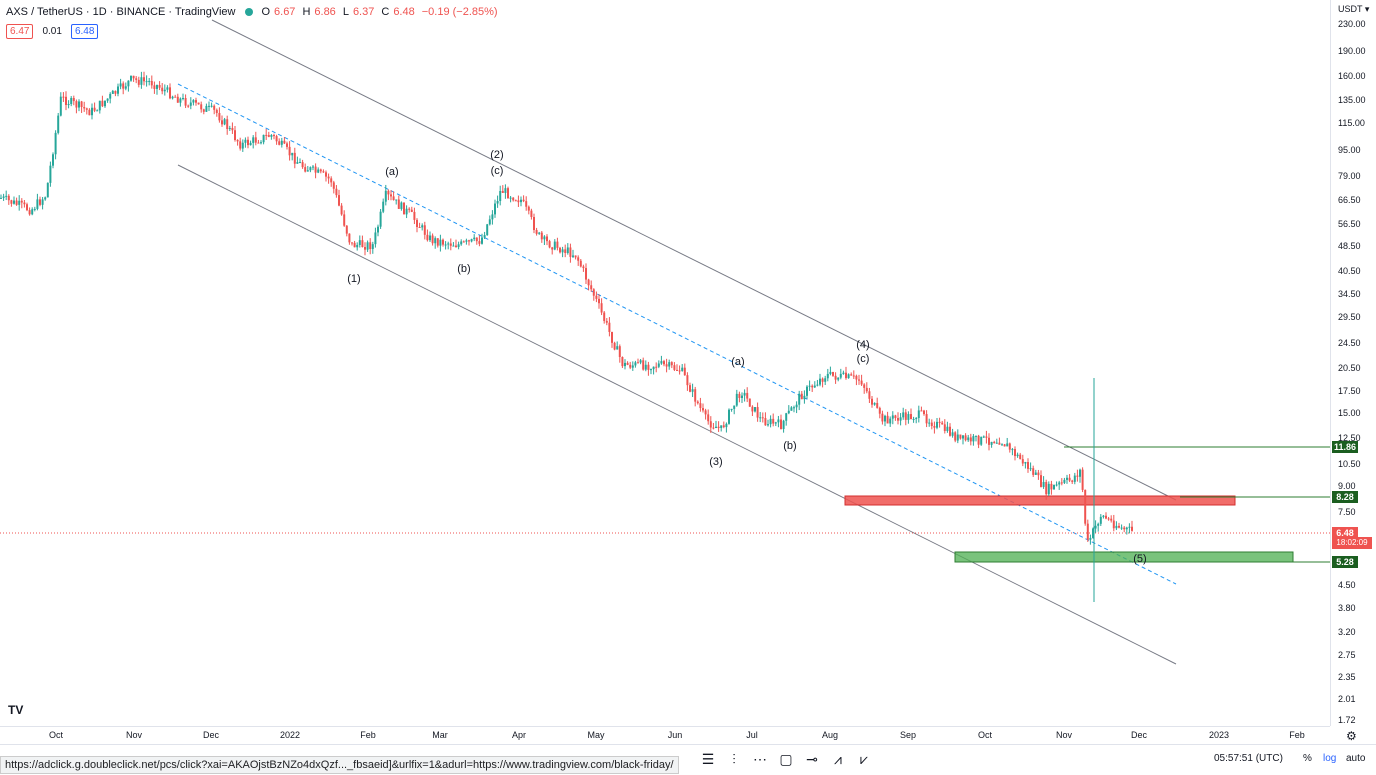 This screenshot has width=1376, height=775. What do you see at coordinates (1248, 758) in the screenshot?
I see `utc-clock: 05:57:51 (UTC)` at bounding box center [1248, 758].